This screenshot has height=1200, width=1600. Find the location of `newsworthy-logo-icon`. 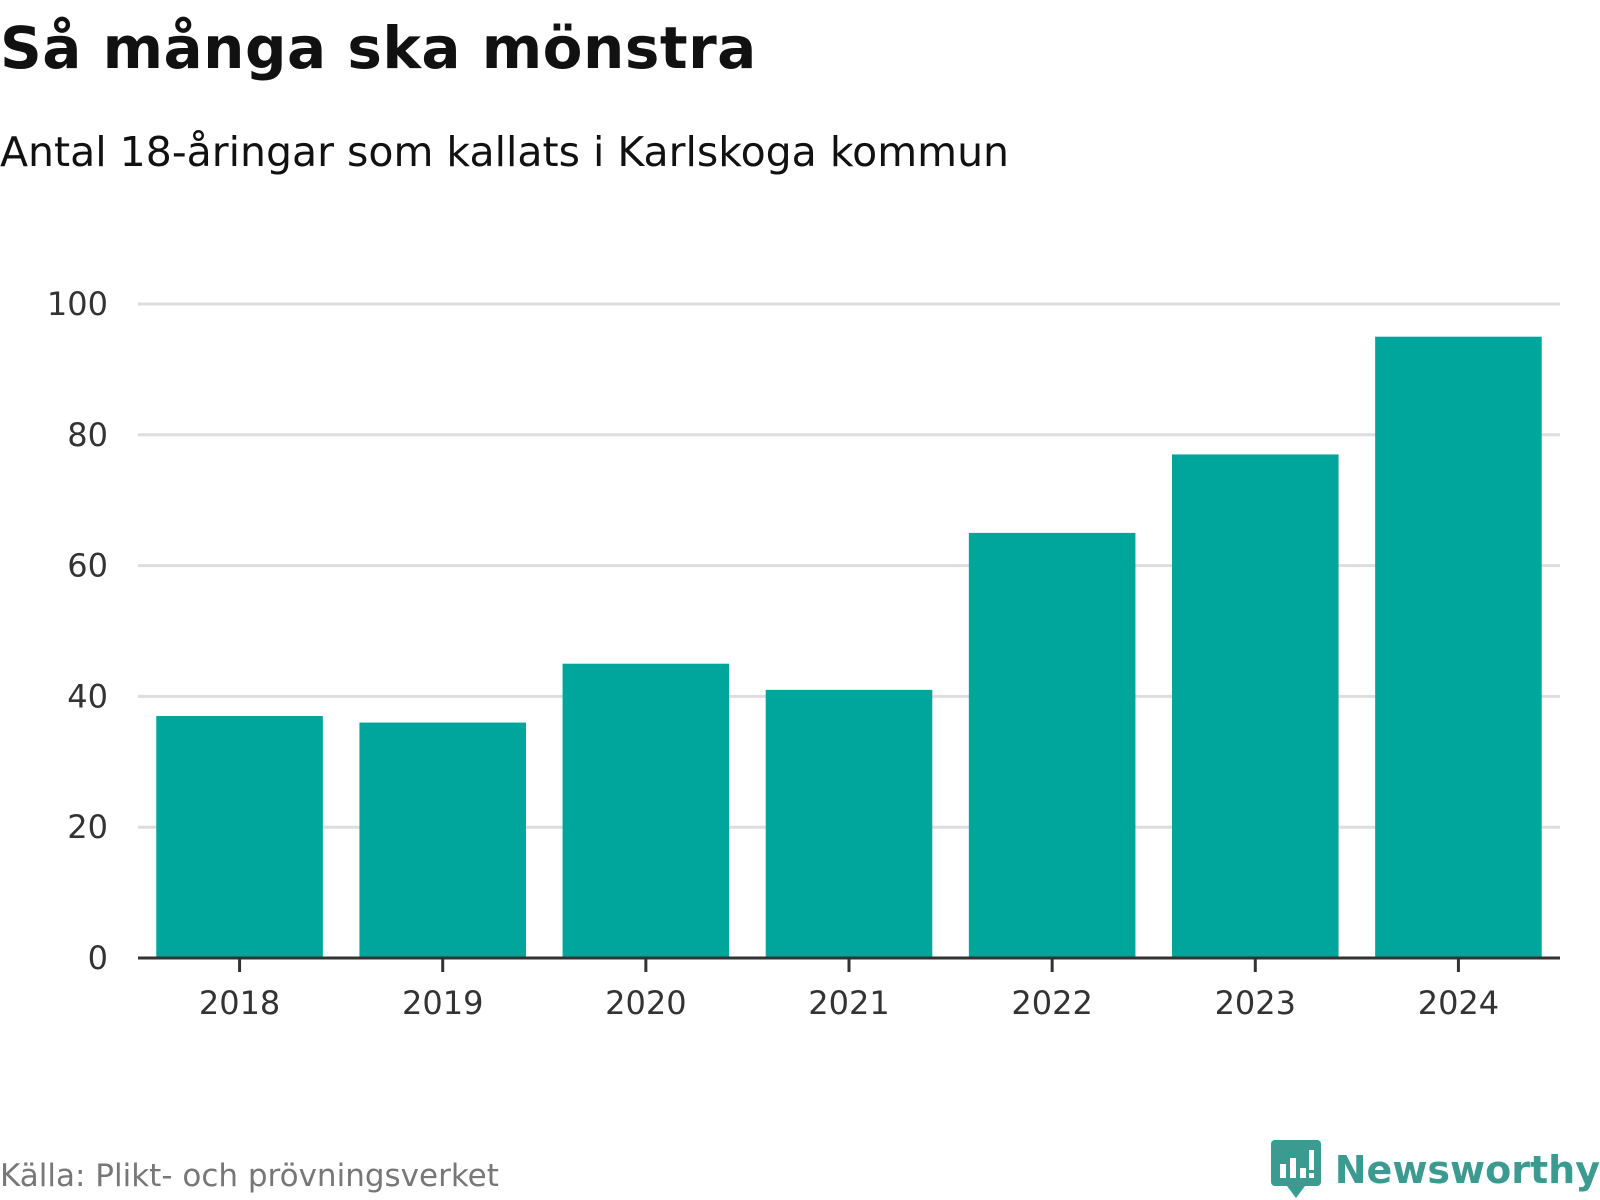

newsworthy-logo-icon is located at coordinates (1295, 1169).